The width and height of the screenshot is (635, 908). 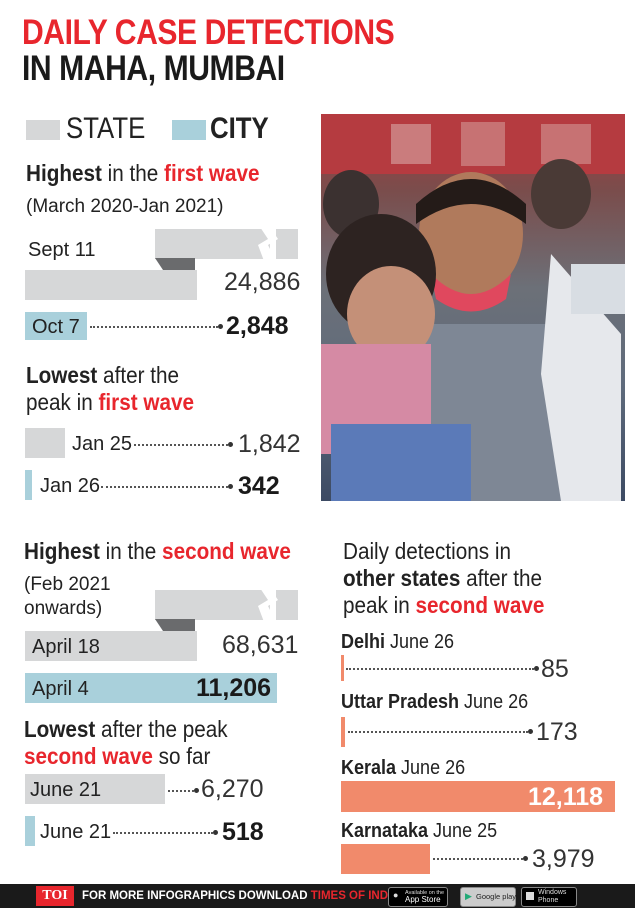 I want to click on up-value: 173, so click(x=557, y=732).